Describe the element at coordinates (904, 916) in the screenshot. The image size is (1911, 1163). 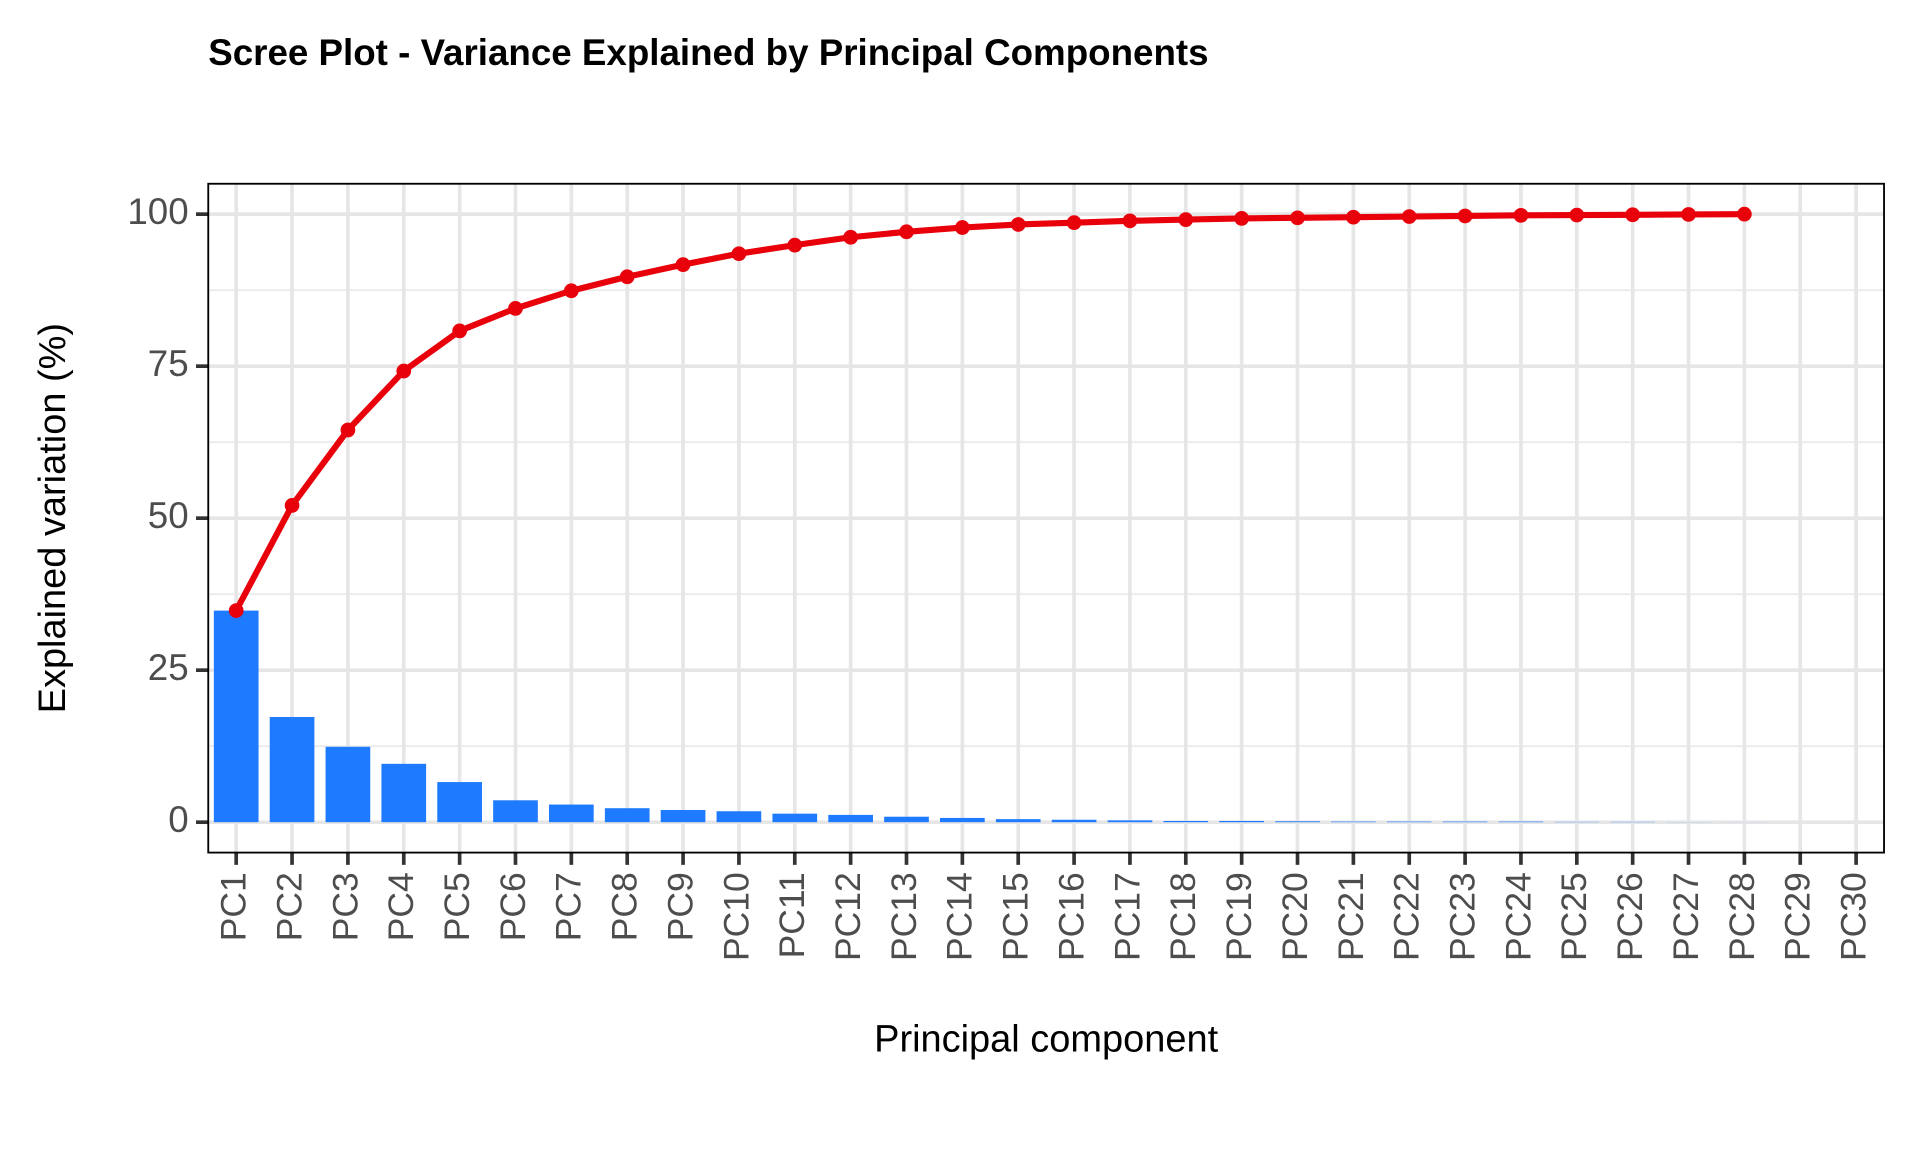
I see `x-tick-label: PC13` at that location.